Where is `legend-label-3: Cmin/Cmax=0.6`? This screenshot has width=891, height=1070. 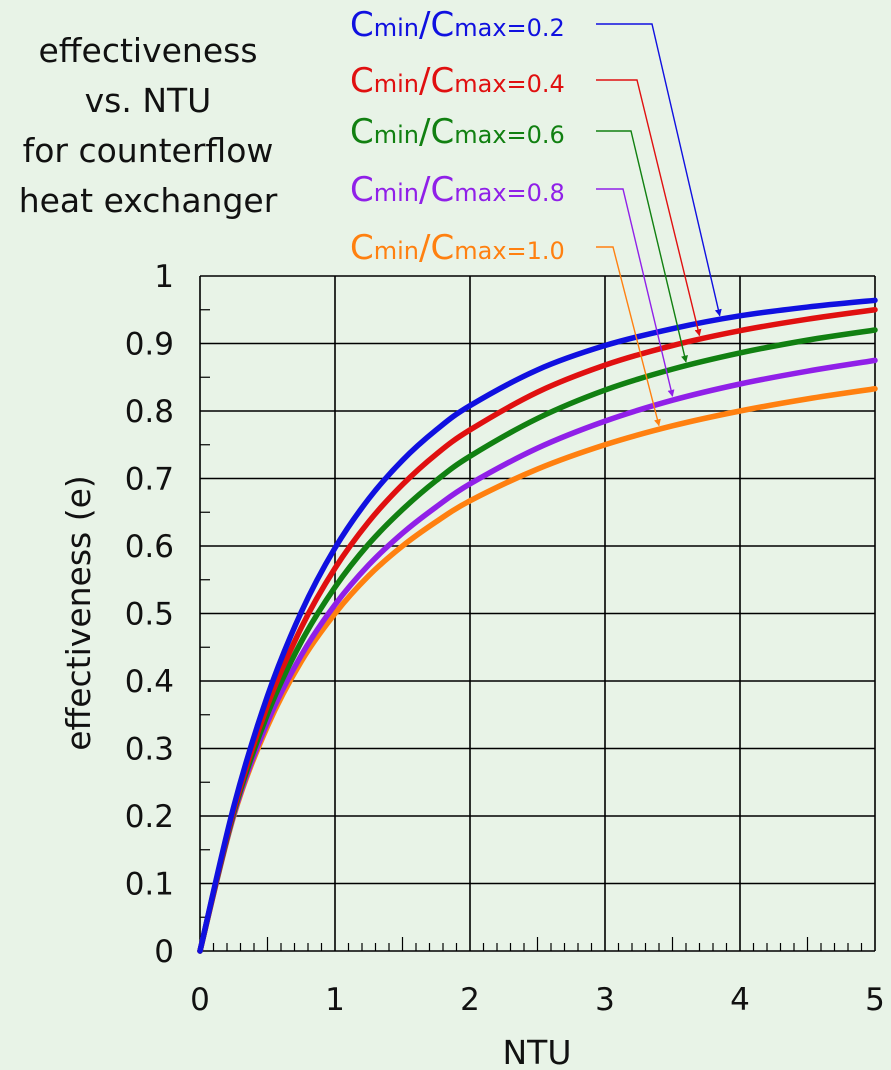
legend-label-3: Cmin/Cmax=0.6 is located at coordinates (457, 132).